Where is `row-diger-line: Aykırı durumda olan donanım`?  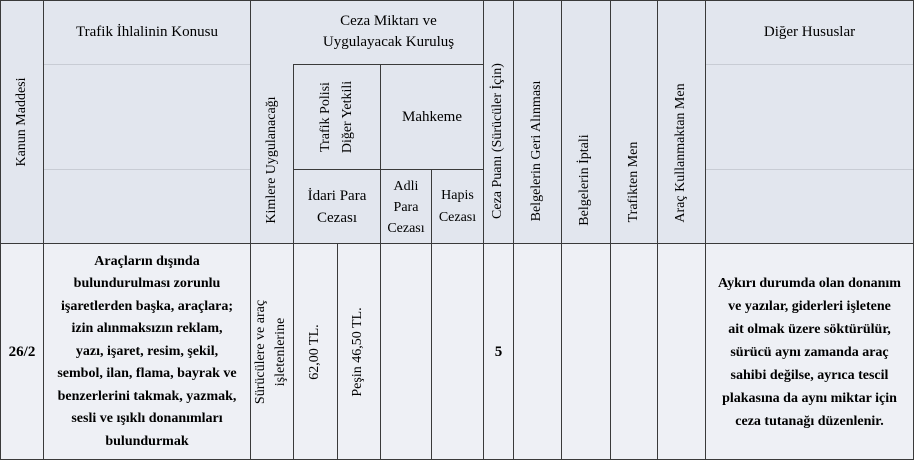 row-diger-line: Aykırı durumda olan donanım is located at coordinates (809, 283).